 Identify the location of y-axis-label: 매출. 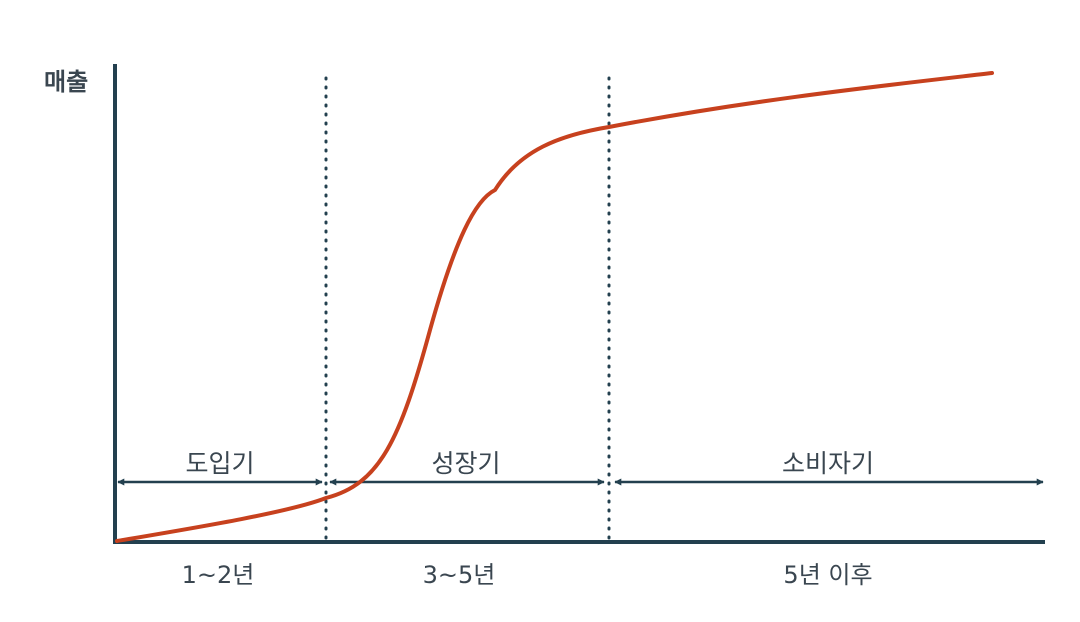
(66, 82).